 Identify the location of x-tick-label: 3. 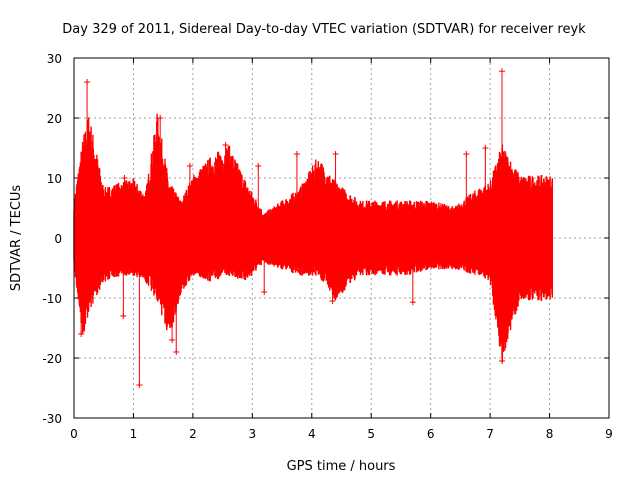
(253, 434).